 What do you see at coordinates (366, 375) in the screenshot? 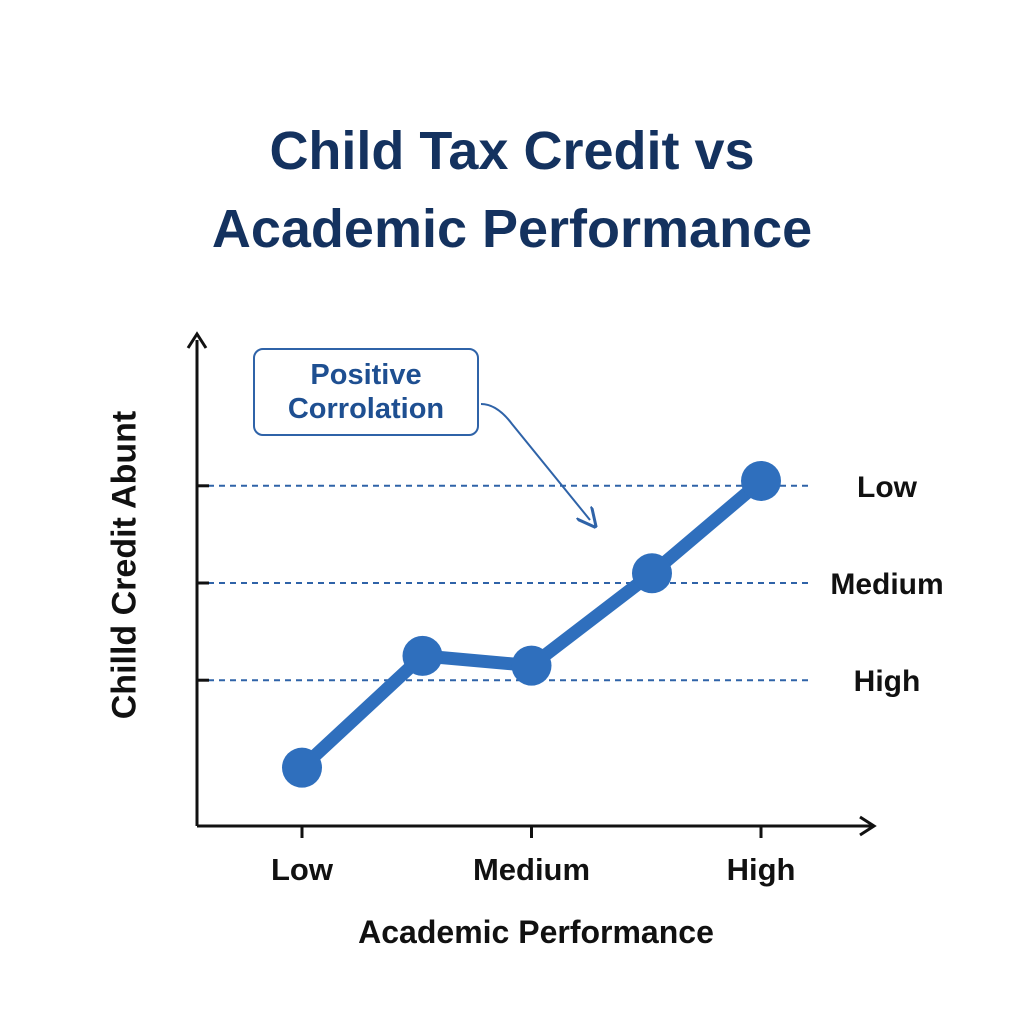
I see `annotation-line-1: Positive` at bounding box center [366, 375].